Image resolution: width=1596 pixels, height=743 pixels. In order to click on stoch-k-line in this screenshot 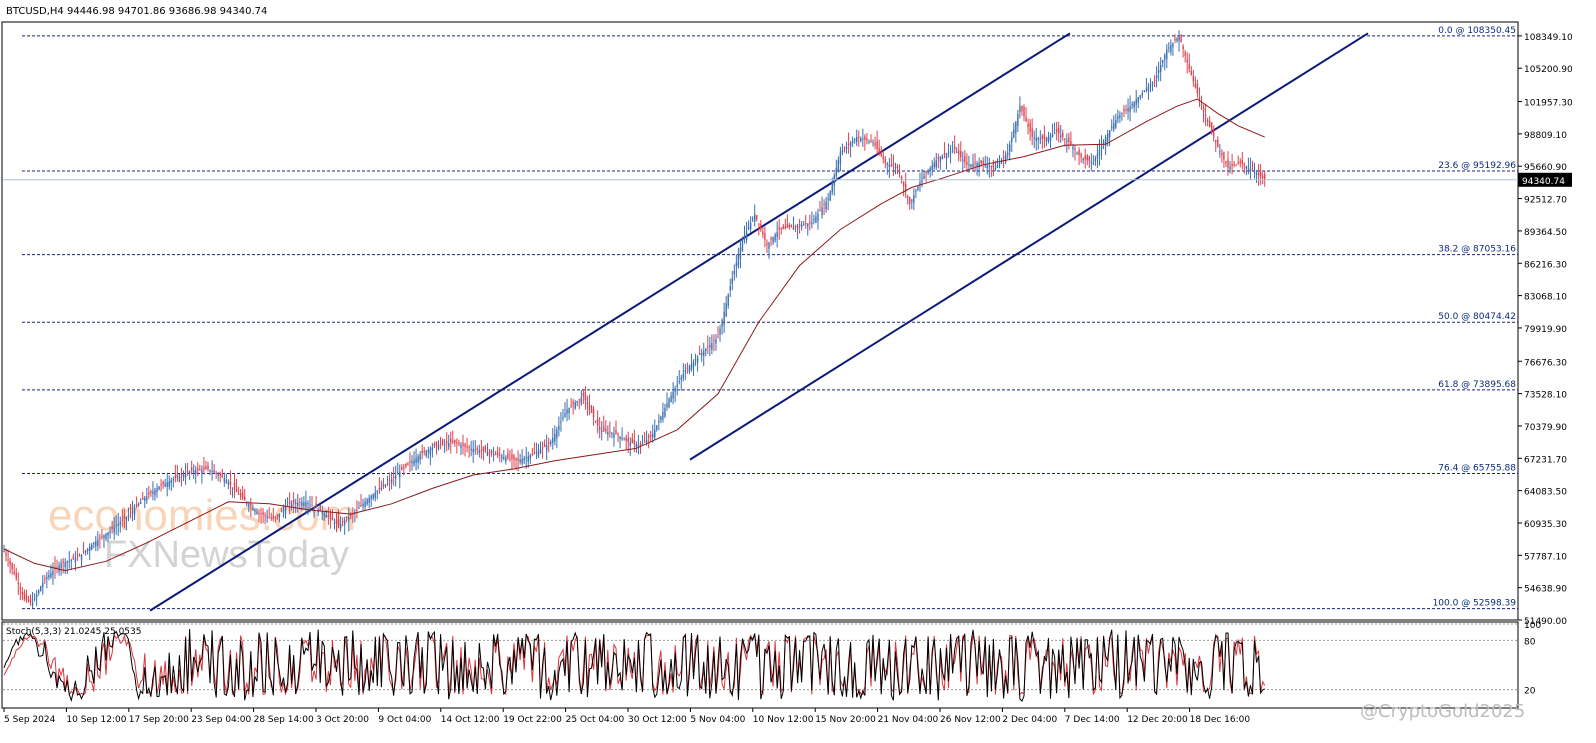, I will do `click(634, 665)`.